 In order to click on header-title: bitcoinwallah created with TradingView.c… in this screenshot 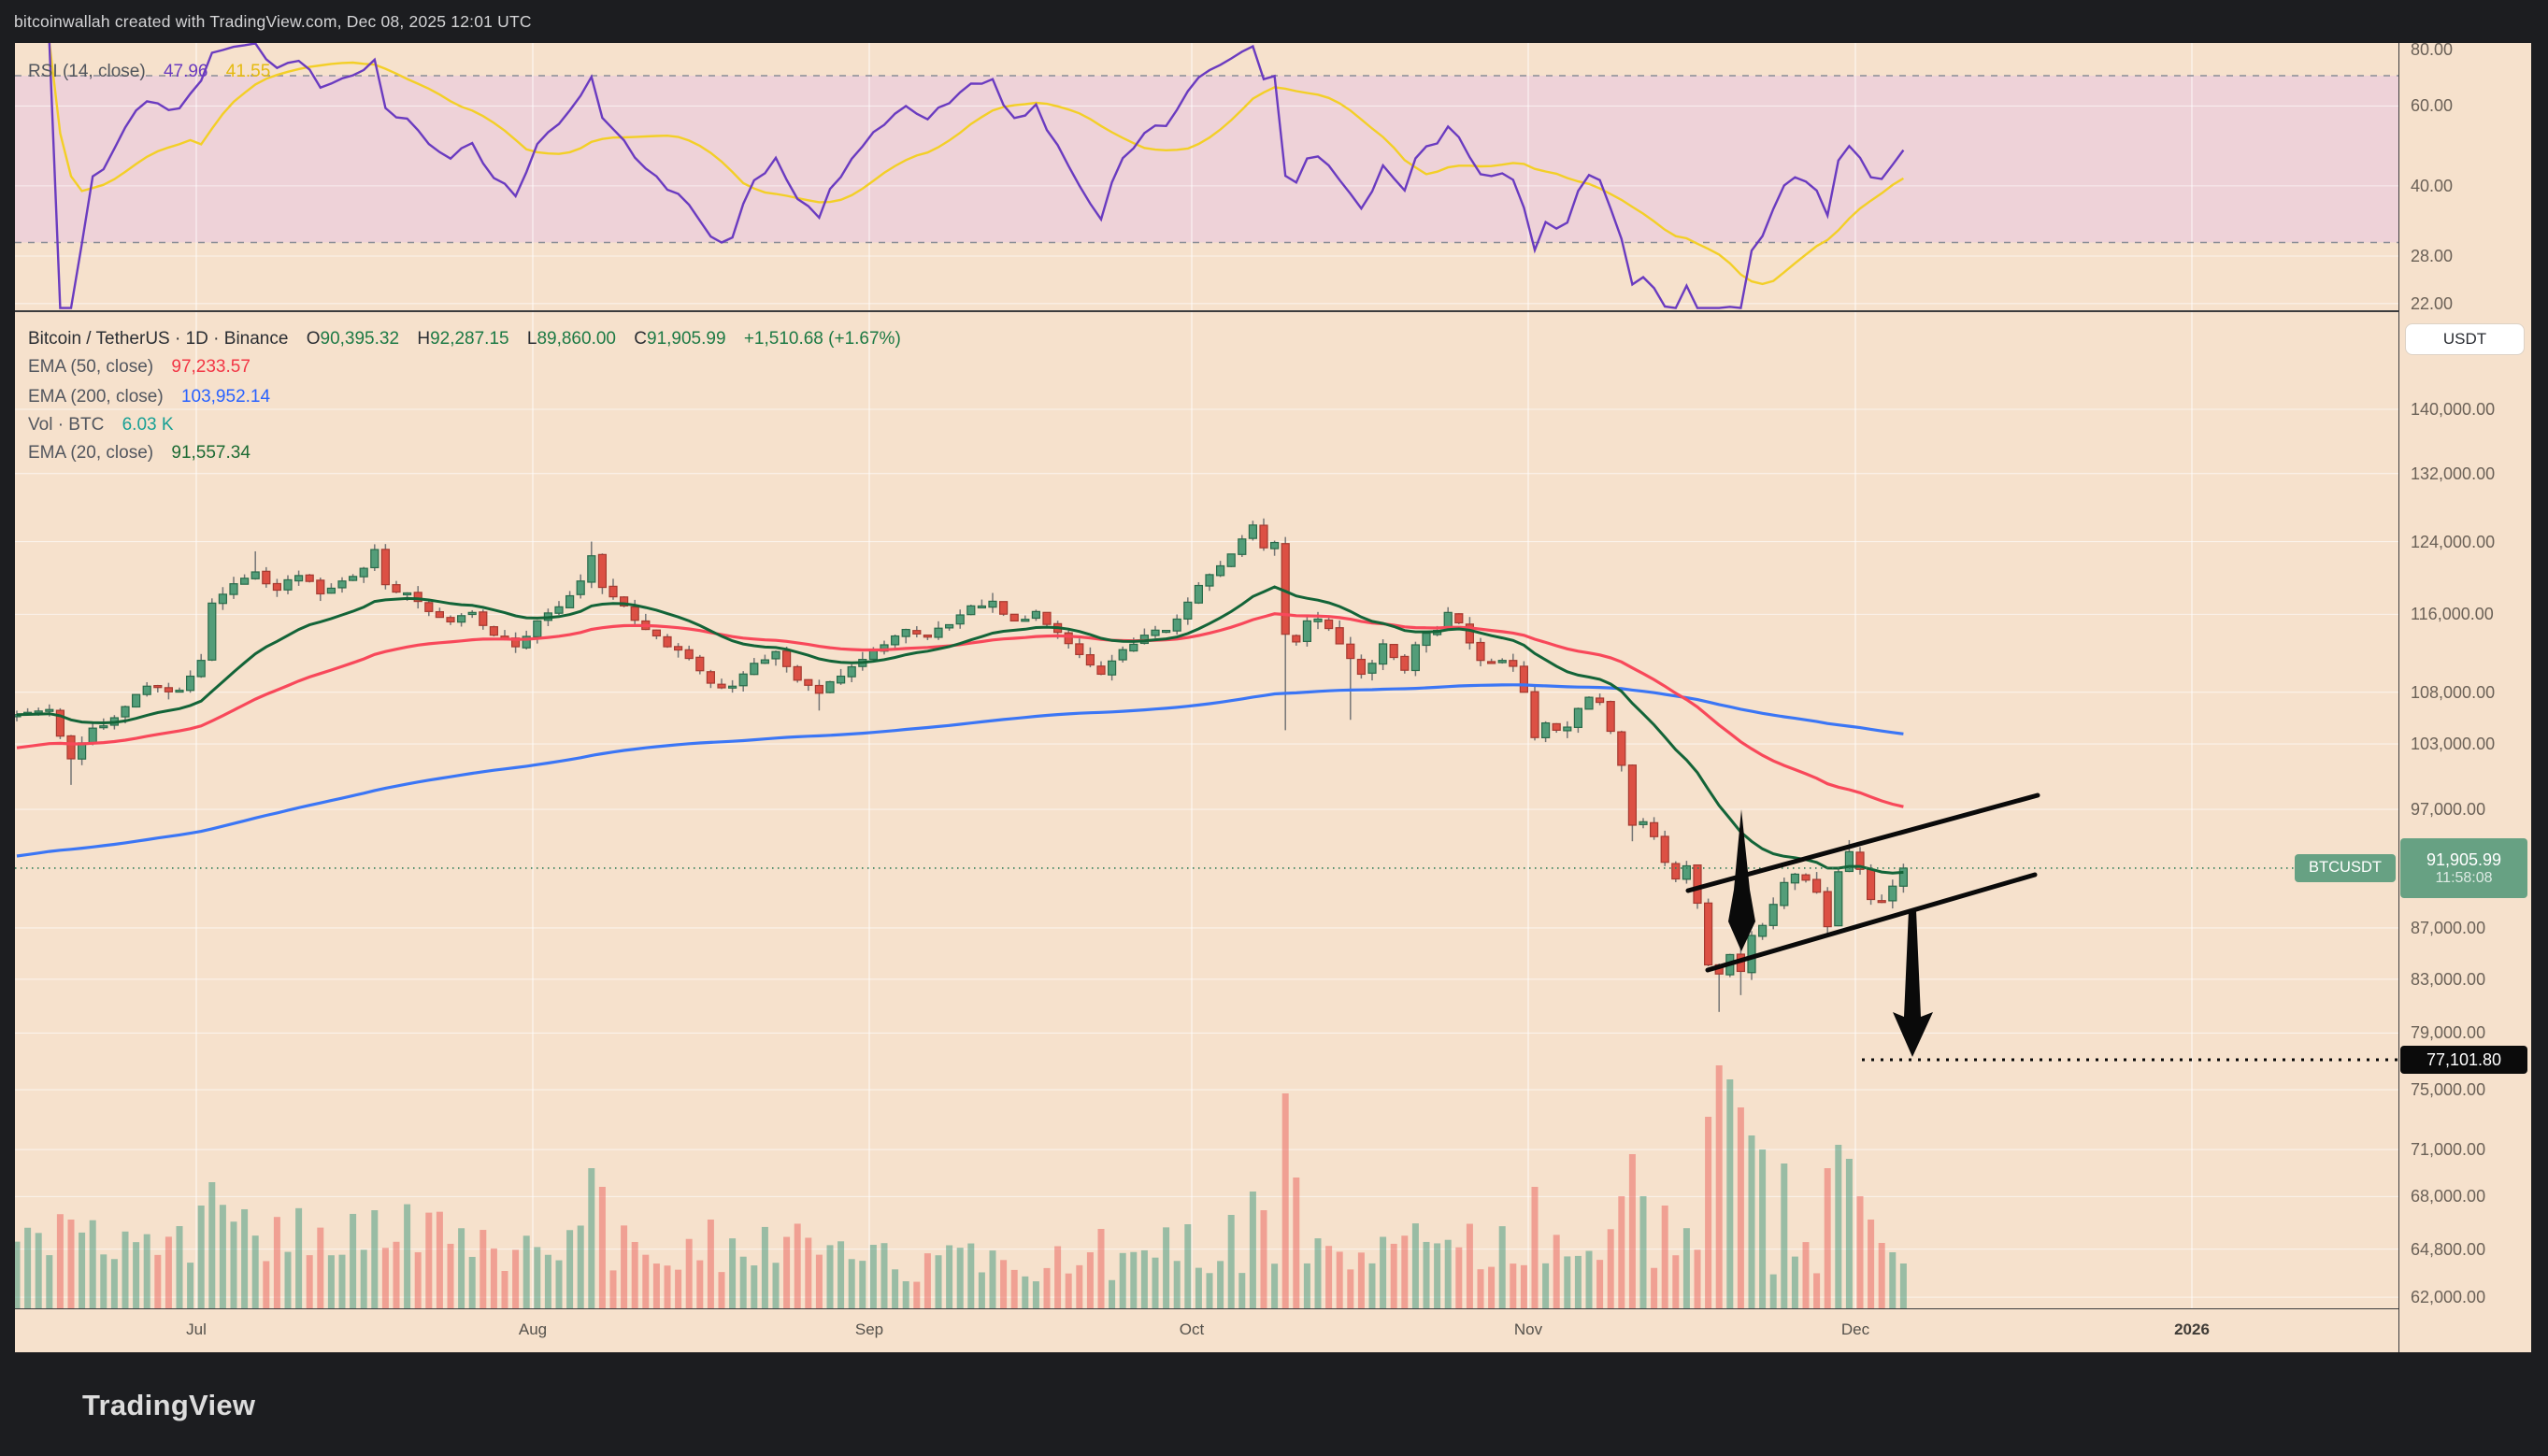, I will do `click(273, 21)`.